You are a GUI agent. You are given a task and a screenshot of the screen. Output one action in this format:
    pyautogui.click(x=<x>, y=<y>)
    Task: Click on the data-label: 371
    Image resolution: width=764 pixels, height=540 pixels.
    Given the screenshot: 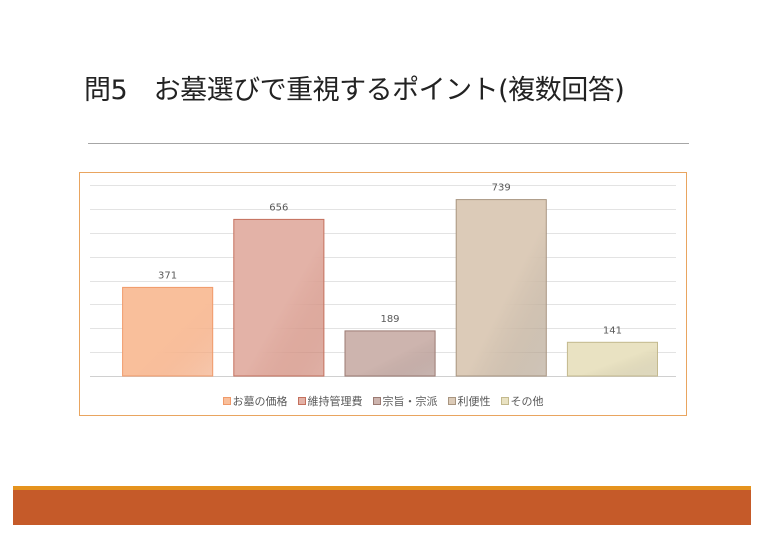 What is the action you would take?
    pyautogui.click(x=167, y=275)
    